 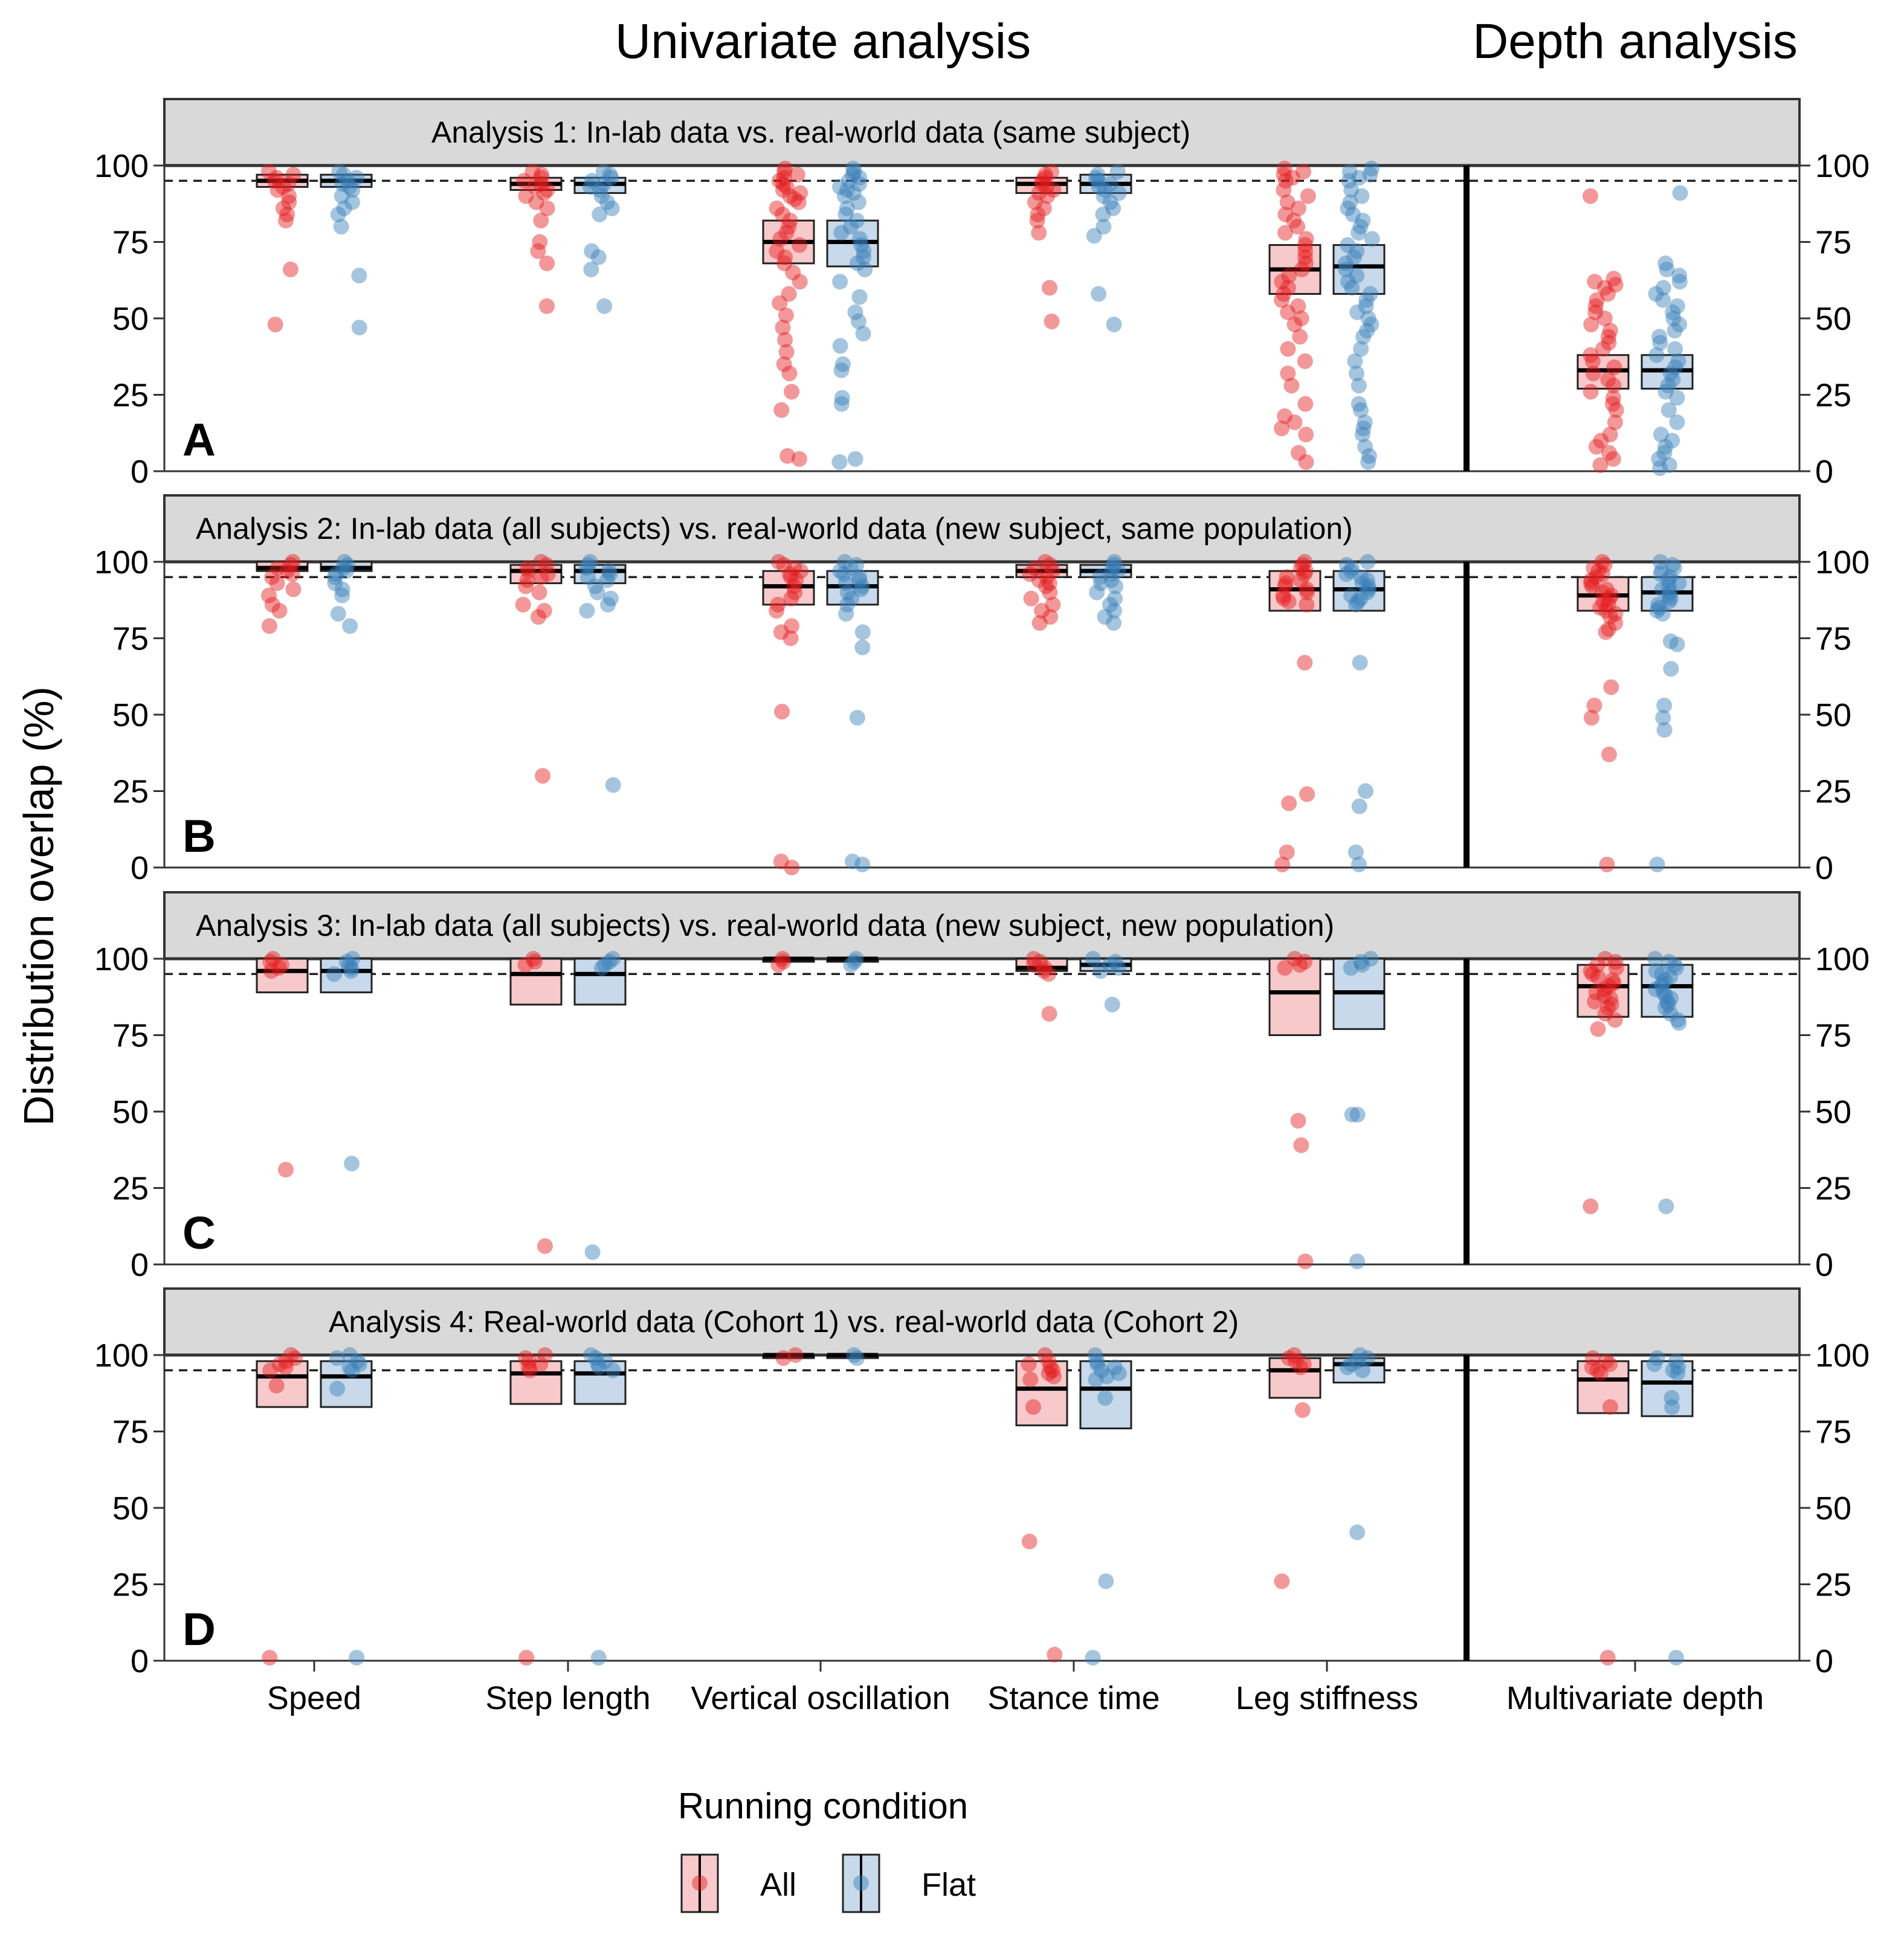 I want to click on plot-area, so click(x=982, y=1112).